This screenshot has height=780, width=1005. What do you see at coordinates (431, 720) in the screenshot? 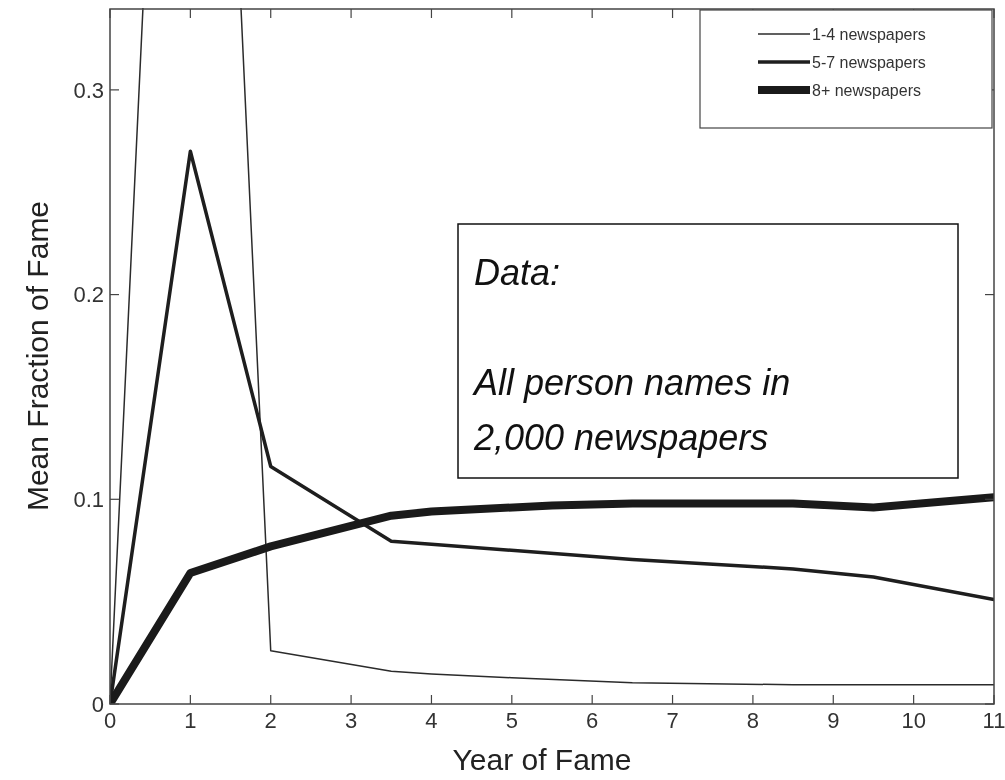
I see `x-tick-label: 4` at bounding box center [431, 720].